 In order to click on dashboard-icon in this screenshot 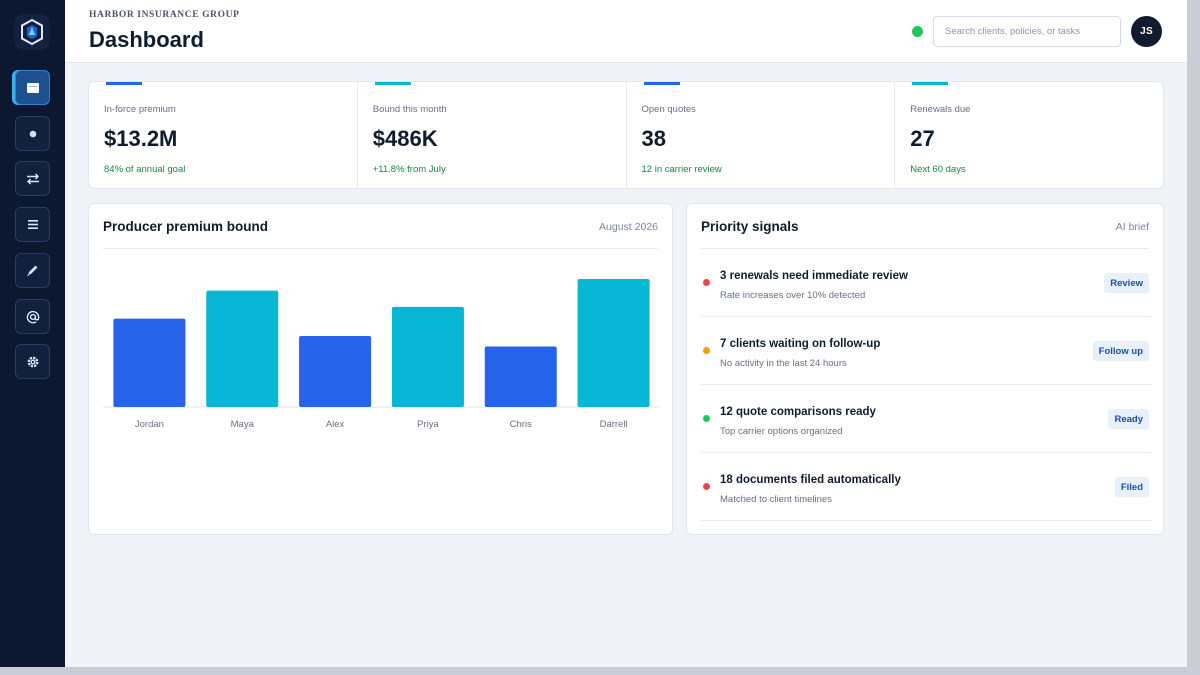, I will do `click(32, 87)`.